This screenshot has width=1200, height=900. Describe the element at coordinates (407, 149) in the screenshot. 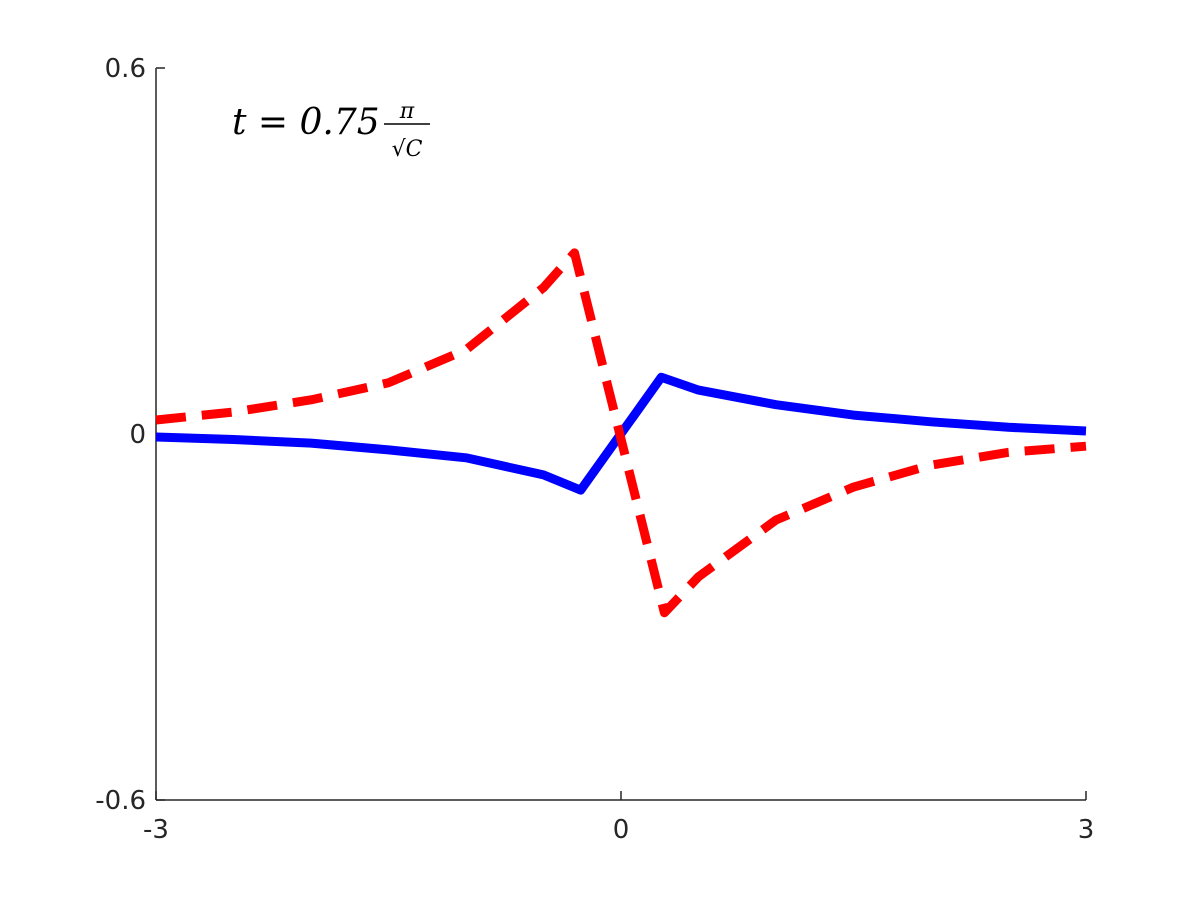

I see `annotation-denominator: √C` at that location.